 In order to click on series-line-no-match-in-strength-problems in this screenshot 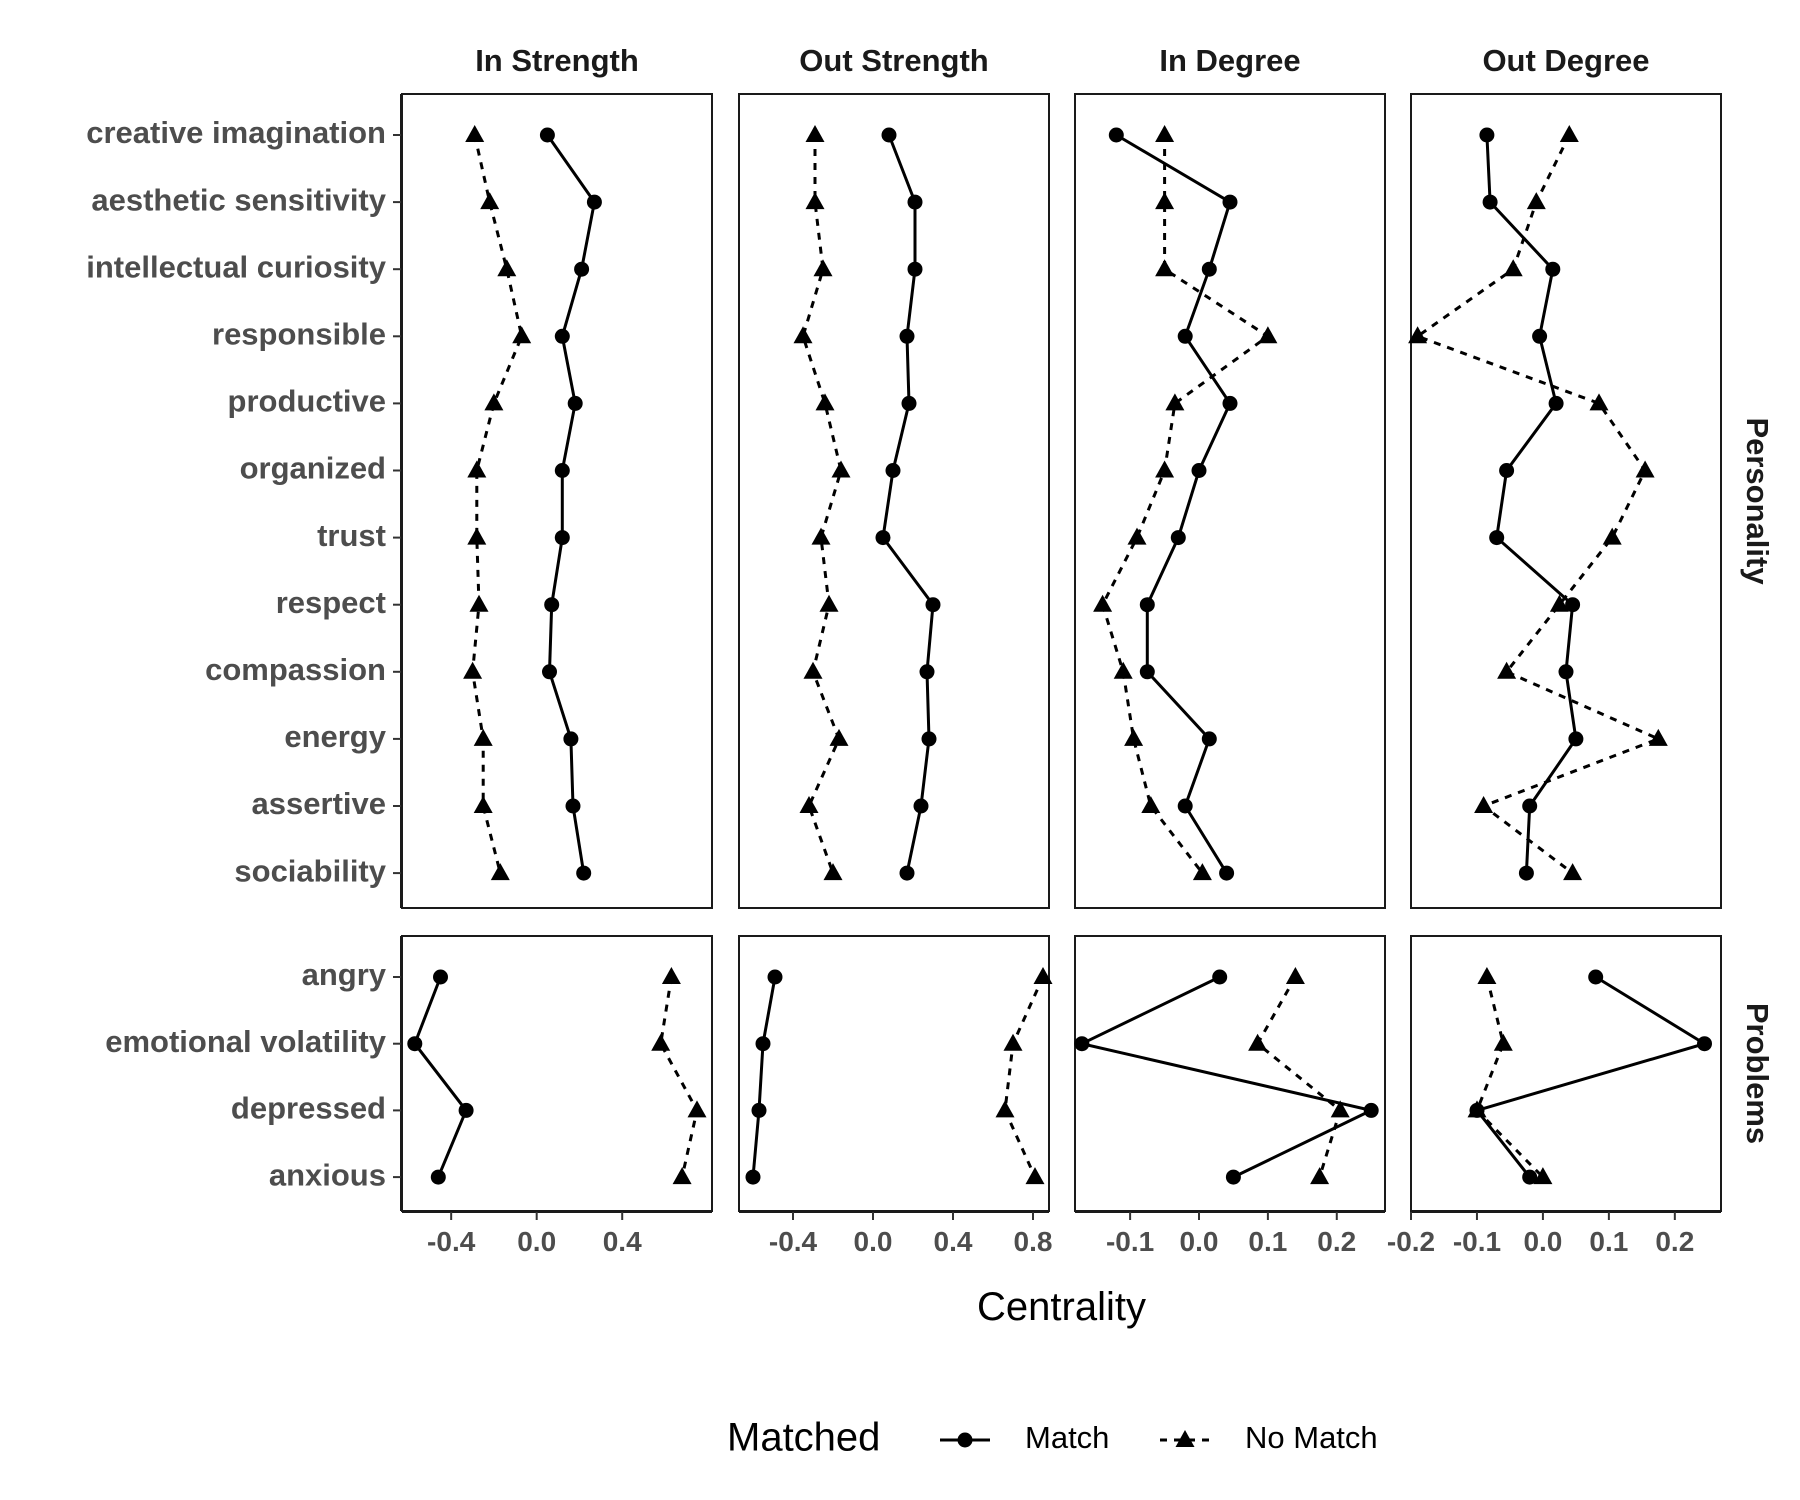, I will do `click(679, 1077)`.